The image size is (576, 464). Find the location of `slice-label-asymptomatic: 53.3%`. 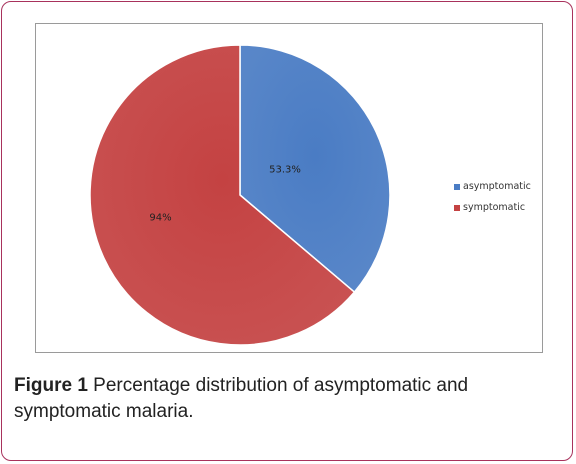

slice-label-asymptomatic: 53.3% is located at coordinates (285, 170).